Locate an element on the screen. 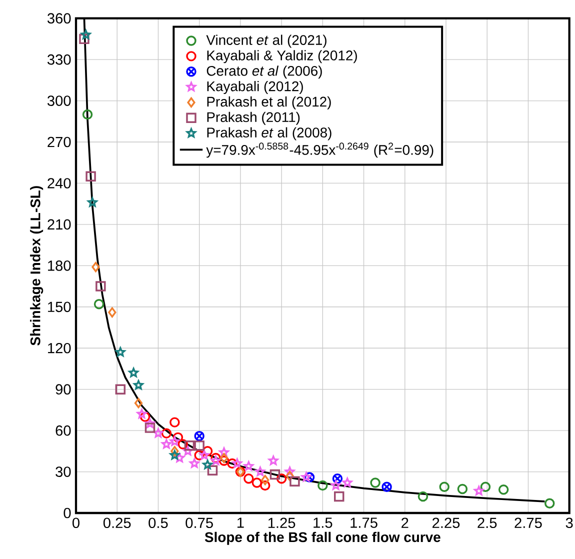 This screenshot has width=575, height=559. x-tick-label: 0.25 is located at coordinates (117, 523).